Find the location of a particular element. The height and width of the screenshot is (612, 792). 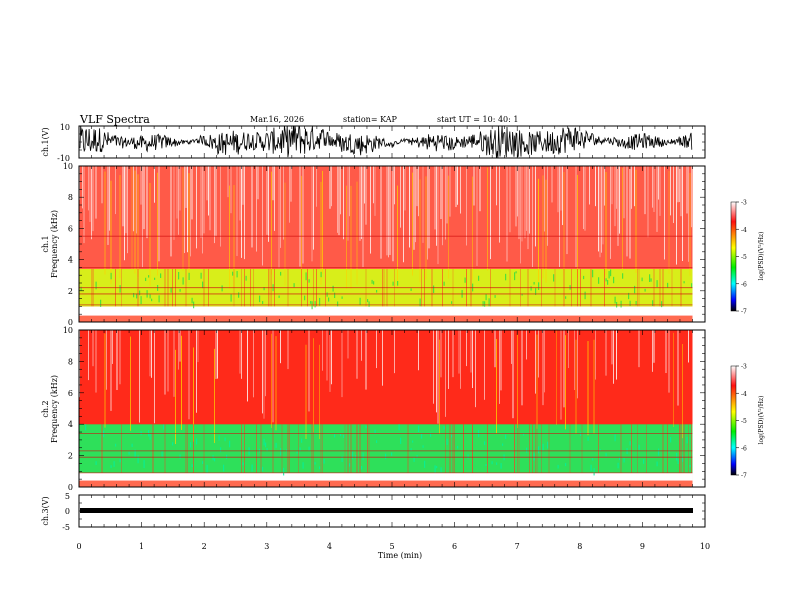

ch3-ytick-zero: 0 is located at coordinates (67, 511).